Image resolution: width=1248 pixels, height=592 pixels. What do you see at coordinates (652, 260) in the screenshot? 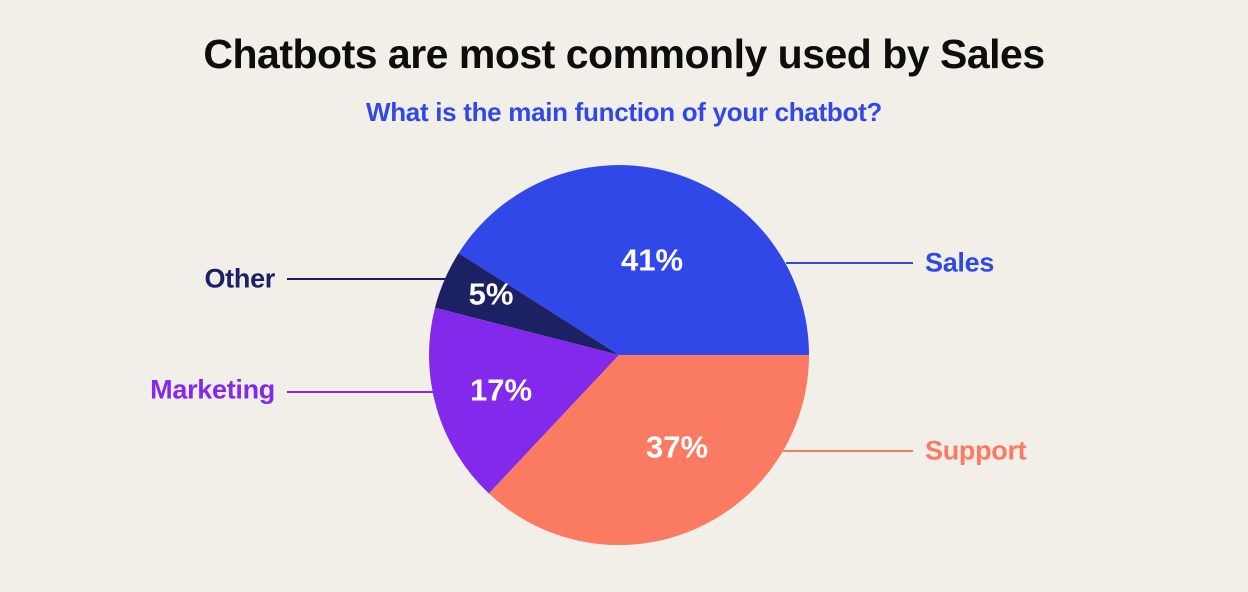
I see `slice-value-sales: 41%` at bounding box center [652, 260].